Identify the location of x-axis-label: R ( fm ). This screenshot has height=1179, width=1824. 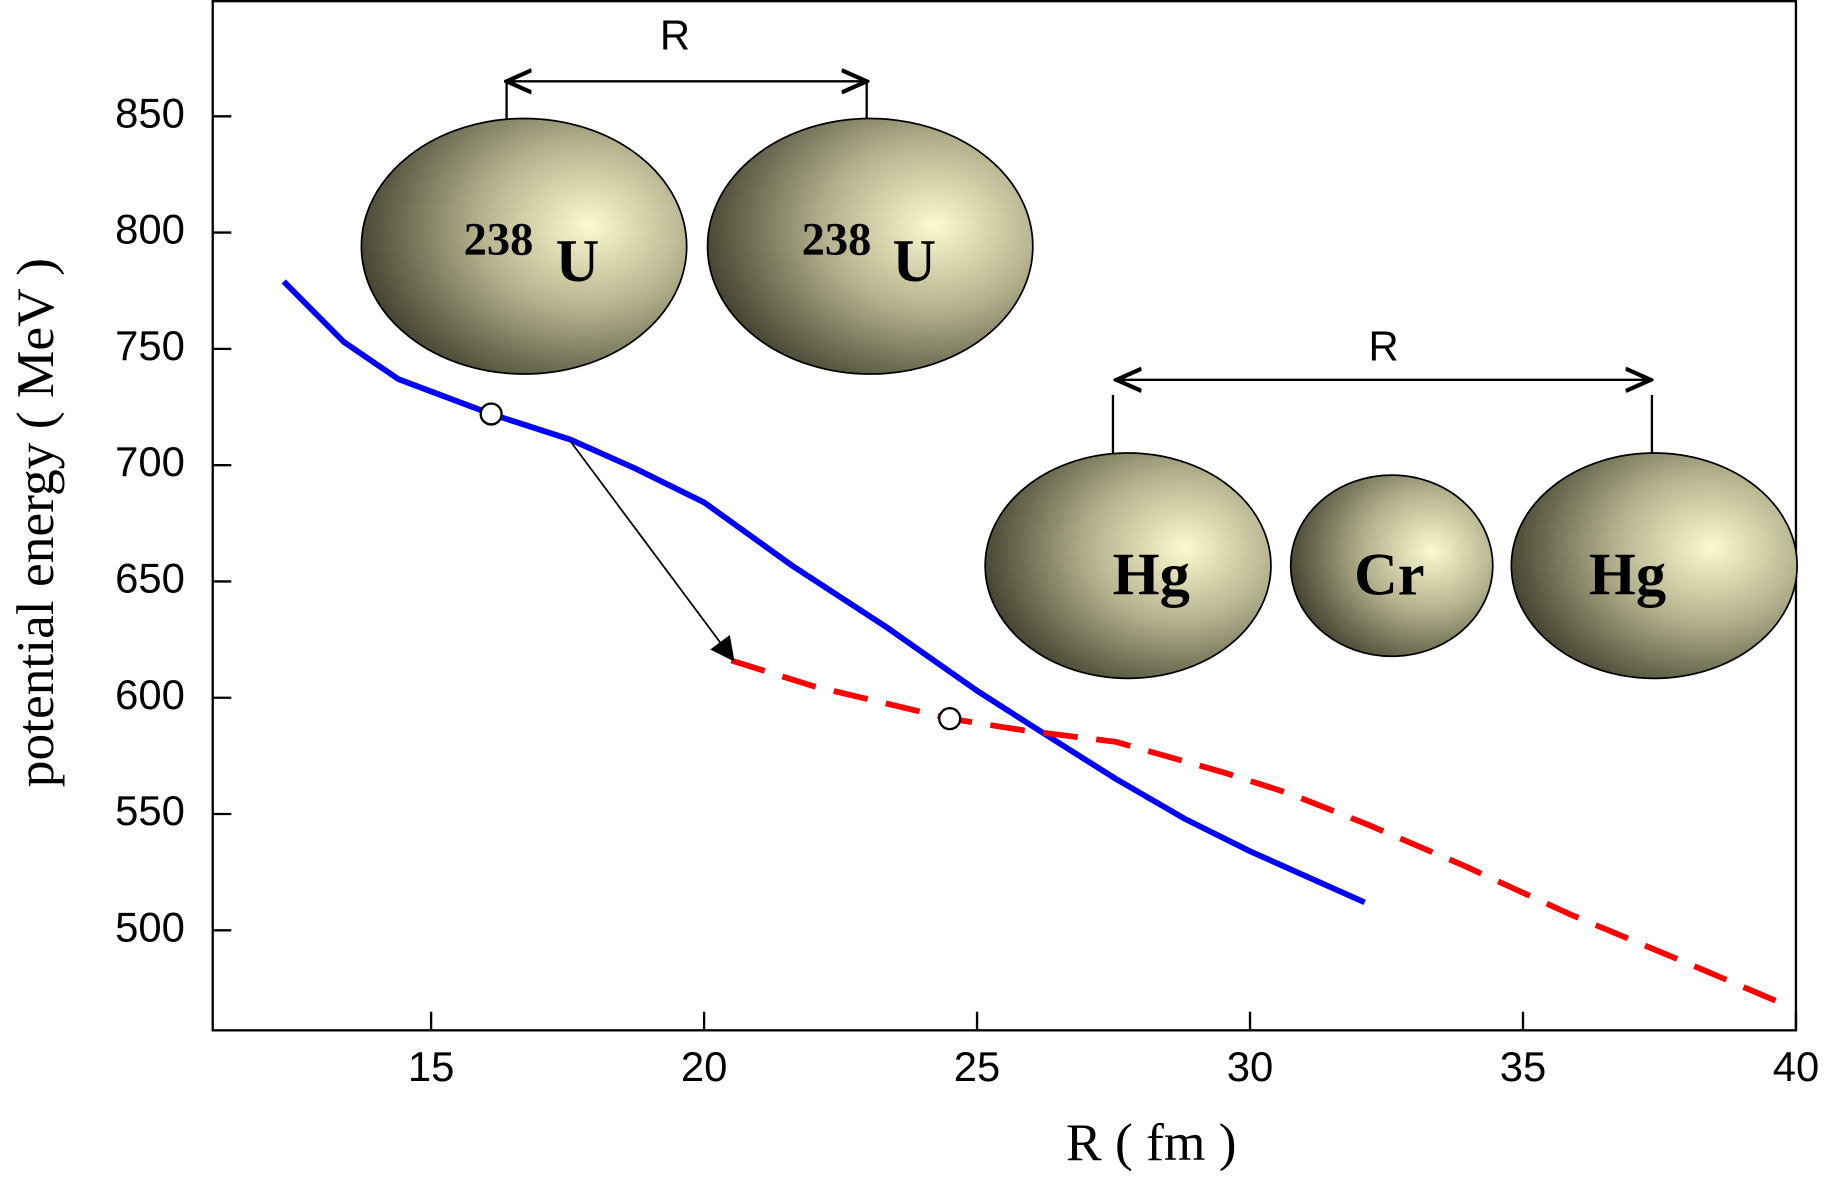
(1151, 1142).